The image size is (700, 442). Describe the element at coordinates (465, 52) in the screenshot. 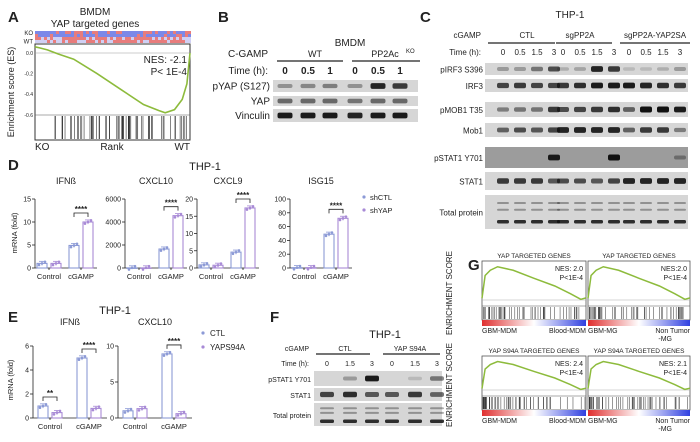

I see `panel-c-time-label: Time (h):` at that location.